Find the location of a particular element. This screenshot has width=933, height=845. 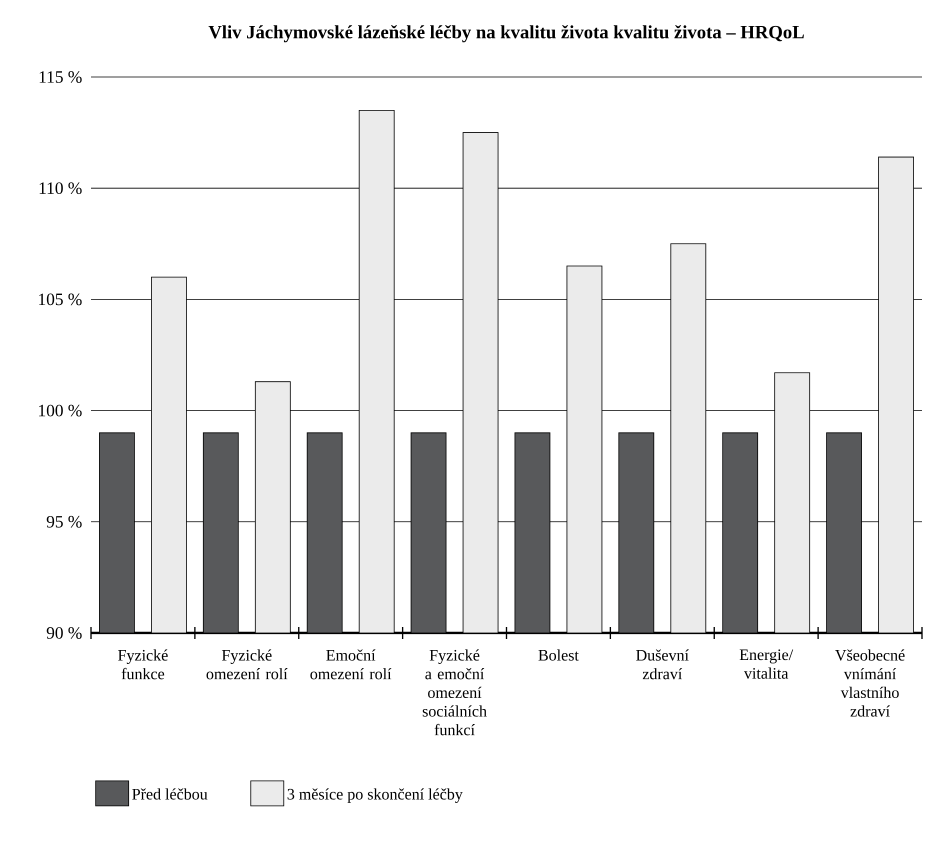

x-tick-label: Fyzické omezení rolí is located at coordinates (247, 664).